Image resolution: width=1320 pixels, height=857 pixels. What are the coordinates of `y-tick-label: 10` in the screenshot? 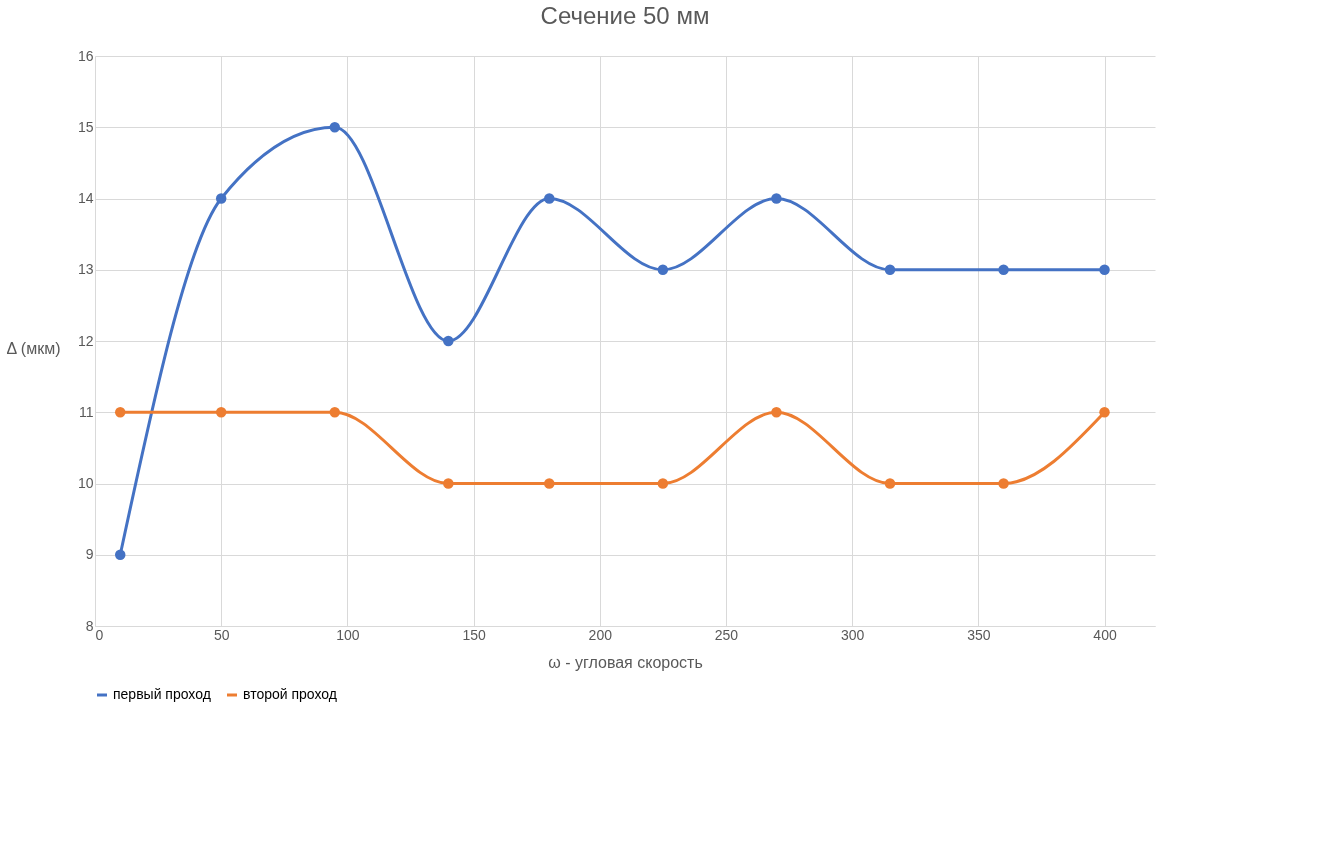 It's located at (85, 483).